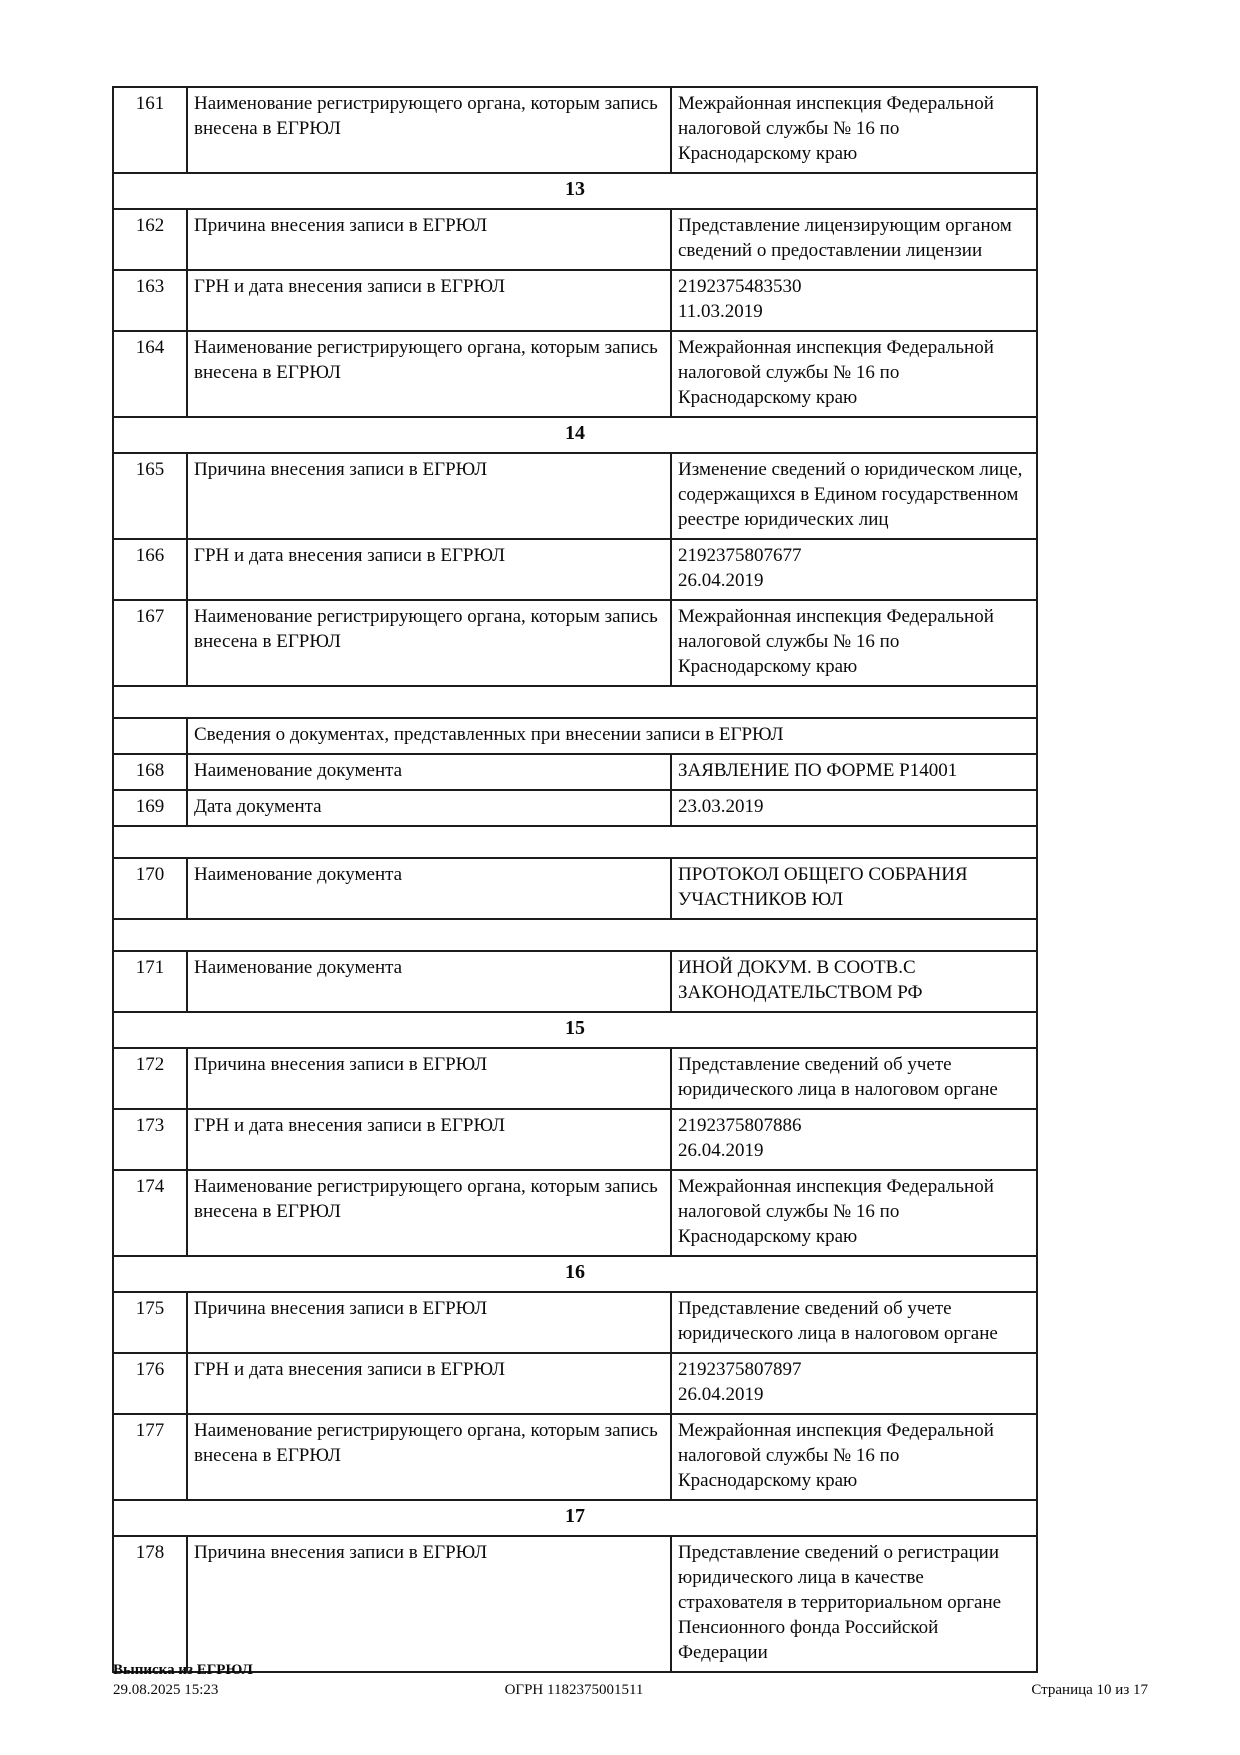 The image size is (1240, 1755). I want to click on row-number-cell: 165, so click(150, 496).